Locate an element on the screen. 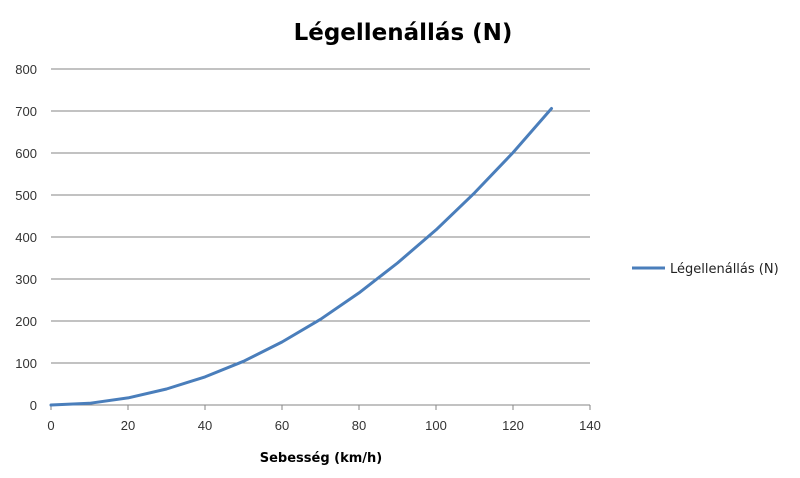 Image resolution: width=800 pixels, height=478 pixels. y-tick-label: 800 is located at coordinates (26, 69).